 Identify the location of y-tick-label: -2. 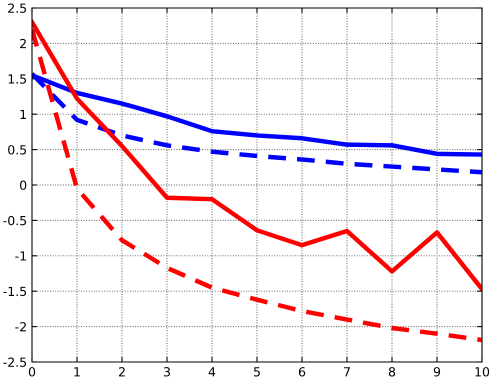
(20, 327).